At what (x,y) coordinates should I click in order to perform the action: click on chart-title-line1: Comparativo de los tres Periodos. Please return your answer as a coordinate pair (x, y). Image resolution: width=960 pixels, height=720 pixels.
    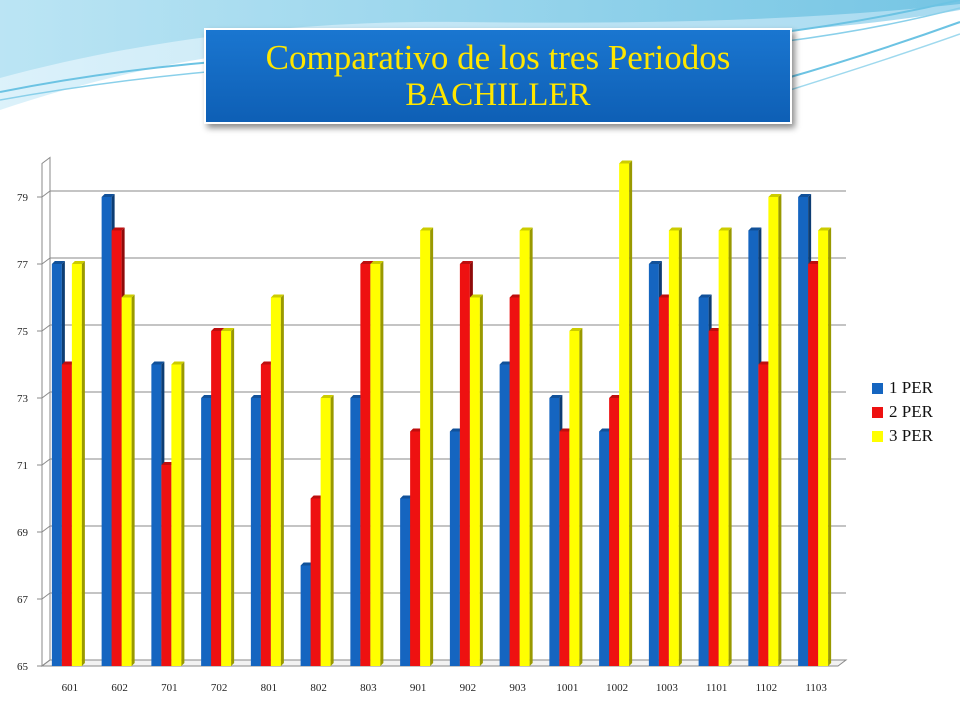
    Looking at the image, I should click on (498, 57).